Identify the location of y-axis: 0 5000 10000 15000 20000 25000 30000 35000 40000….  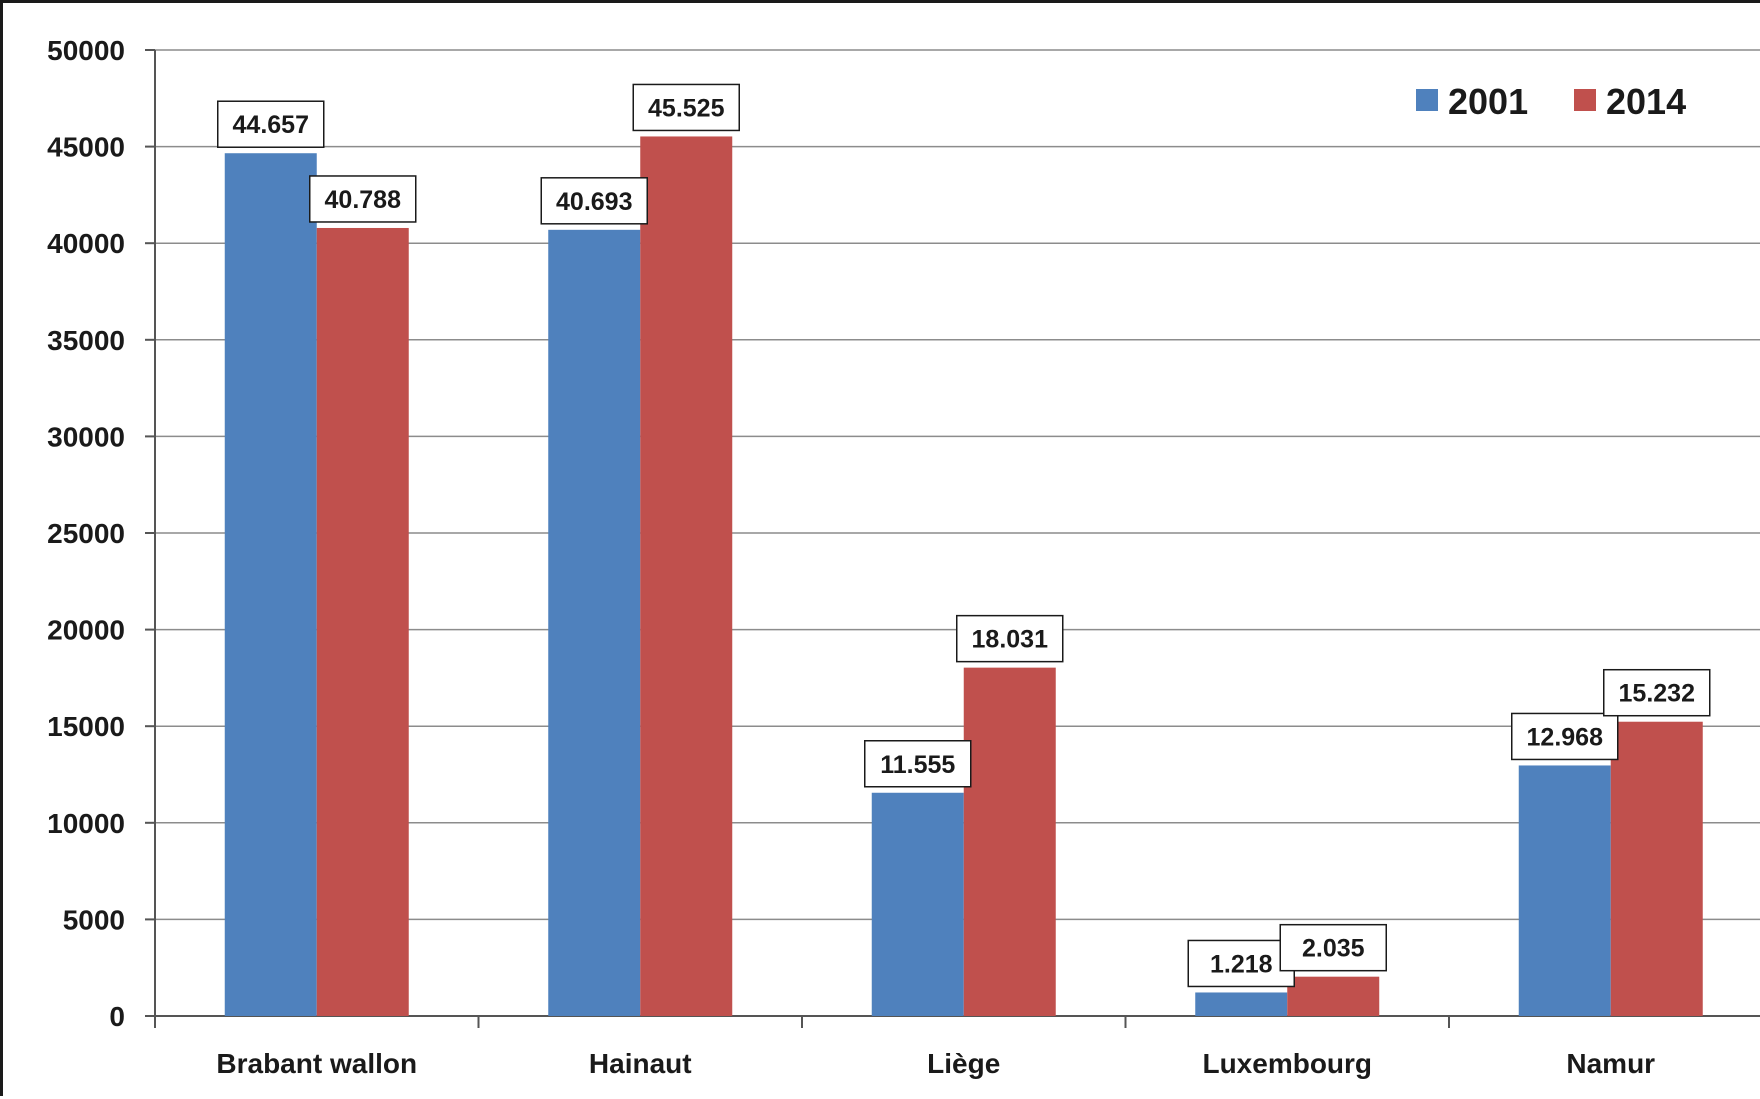
(101, 533).